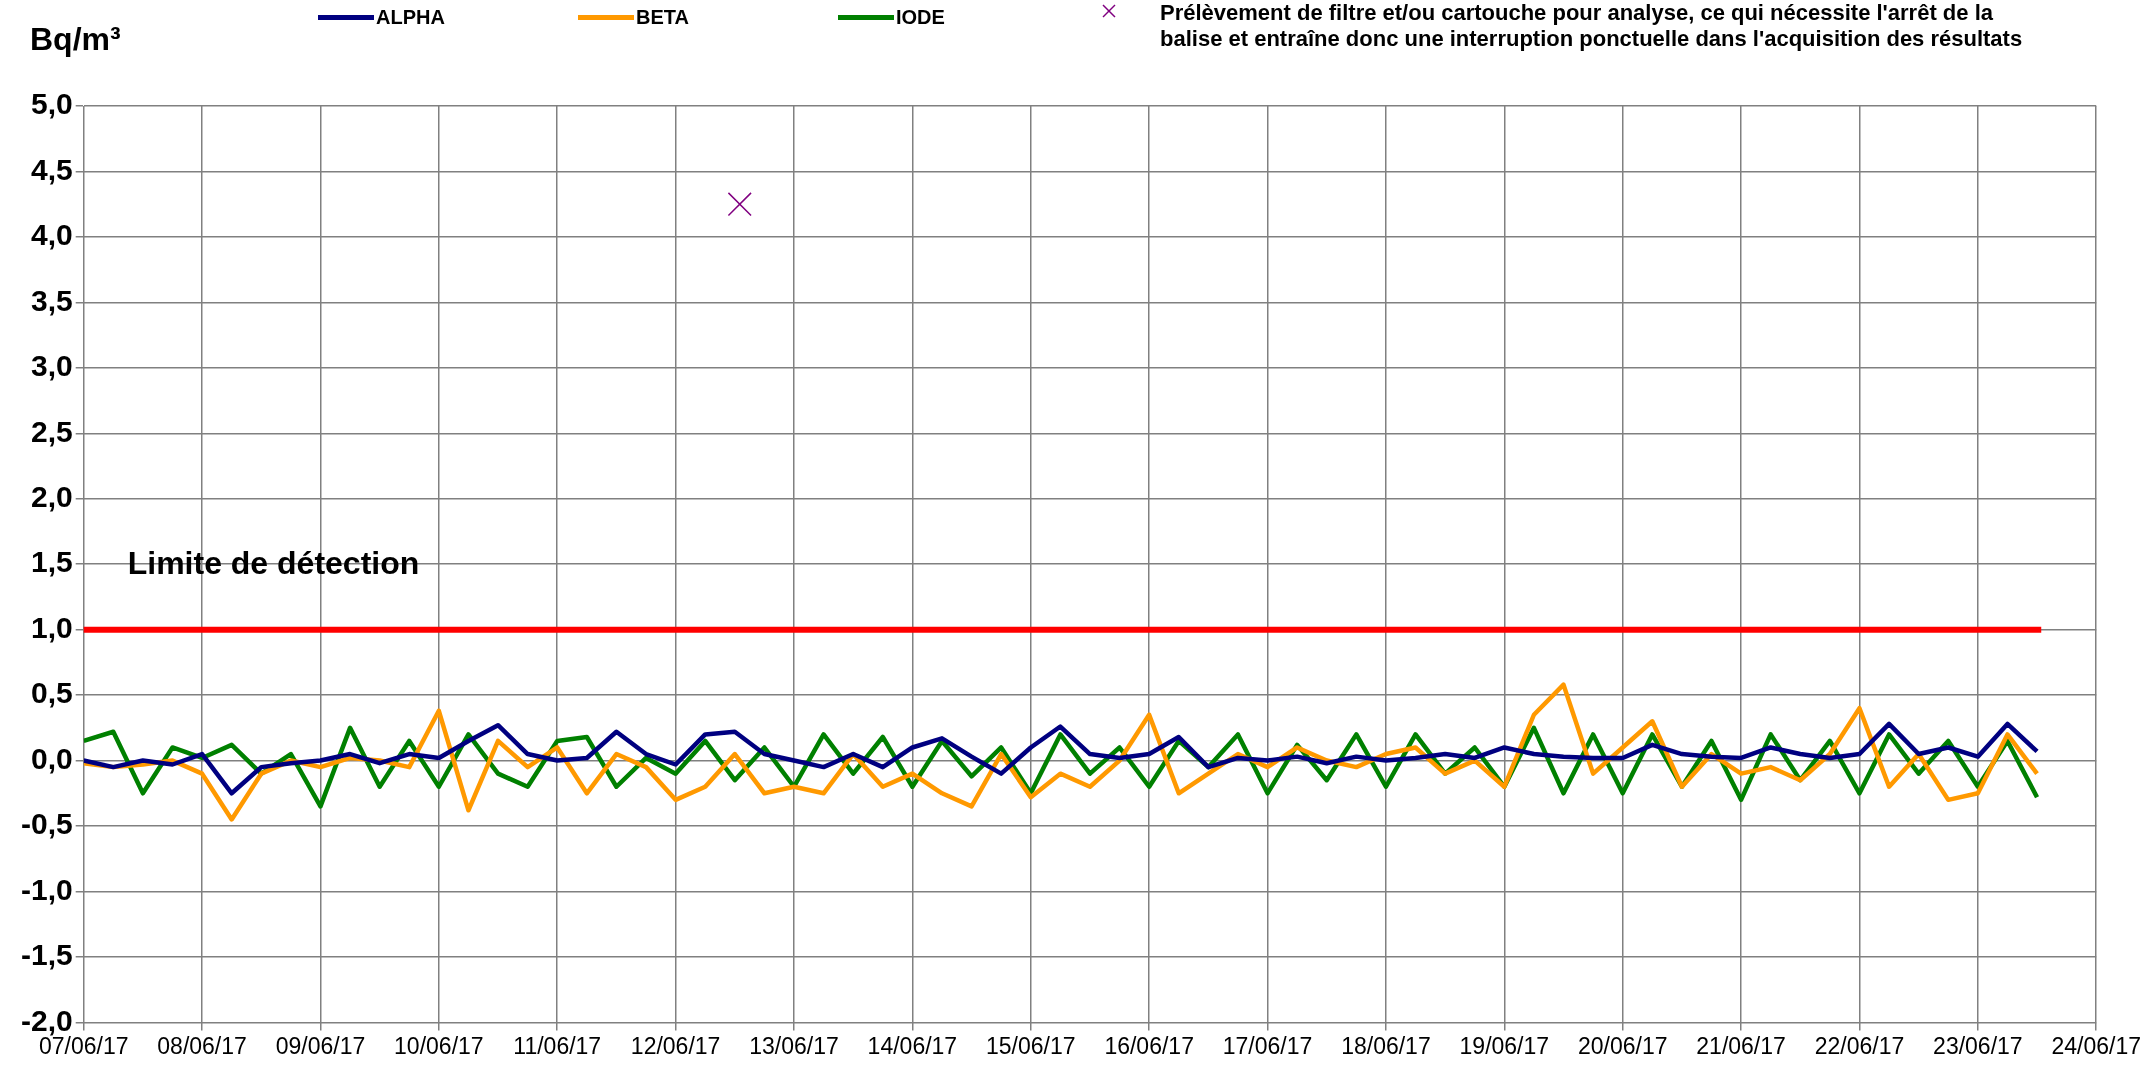 Image resolution: width=2152 pixels, height=1078 pixels. What do you see at coordinates (51, 497) in the screenshot?
I see `y-tick-label: 2,0` at bounding box center [51, 497].